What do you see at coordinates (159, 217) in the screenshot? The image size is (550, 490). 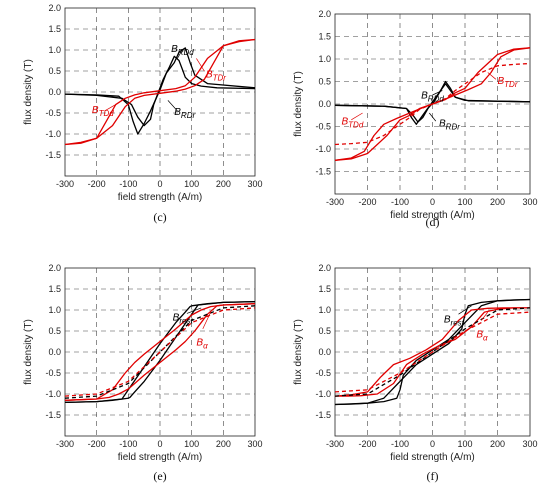 I see `panel-caption: (c)` at bounding box center [159, 217].